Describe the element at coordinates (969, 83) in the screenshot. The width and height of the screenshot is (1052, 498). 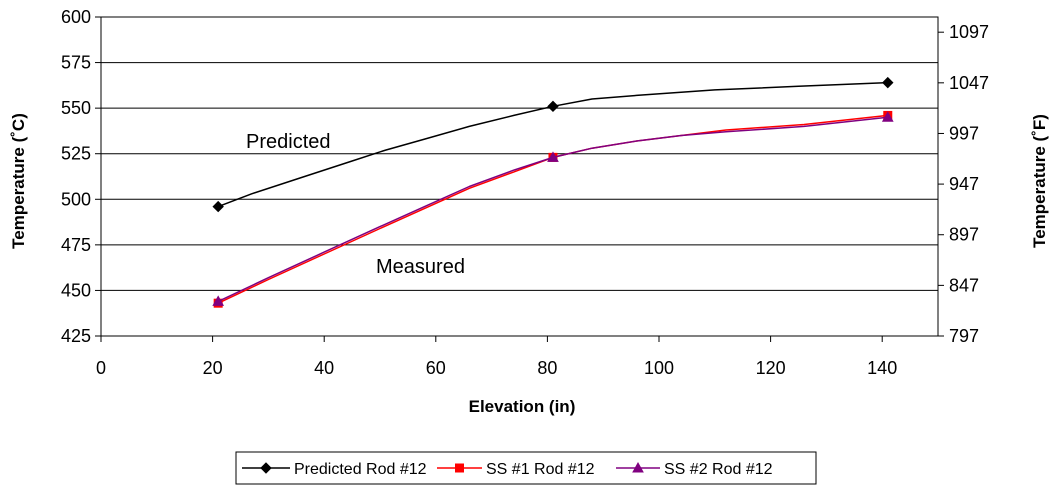
I see `y2-tick-label: 1047` at that location.